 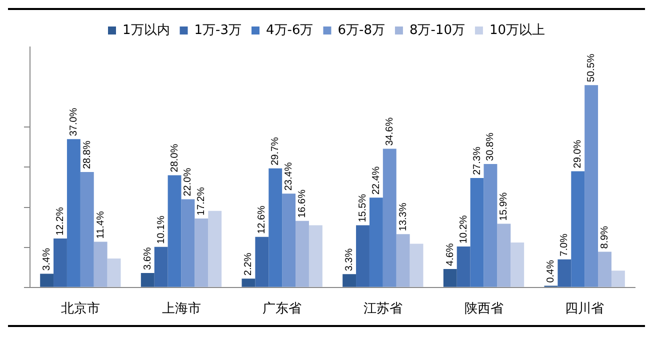 I want to click on data-label: 2.2%, so click(x=248, y=264).